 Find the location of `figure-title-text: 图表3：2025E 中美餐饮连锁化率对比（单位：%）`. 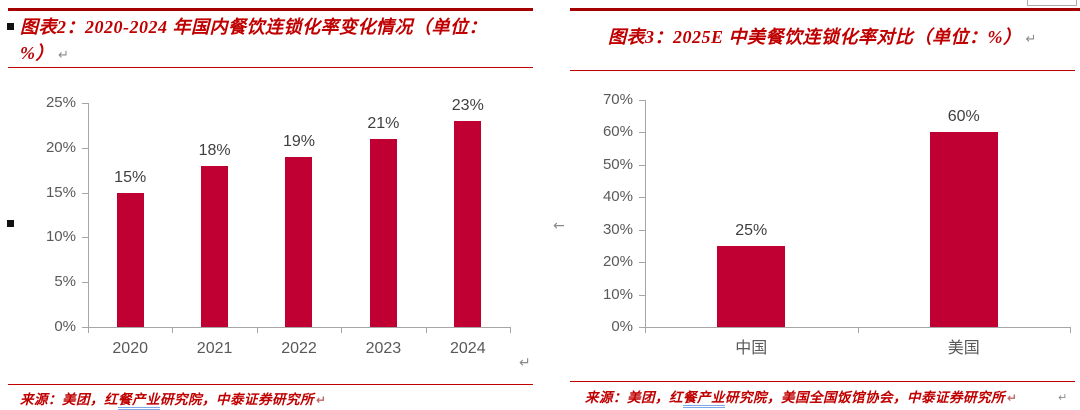

figure-title-text: 图表3：2025E 中美餐饮连锁化率对比（单位：%） is located at coordinates (815, 37).